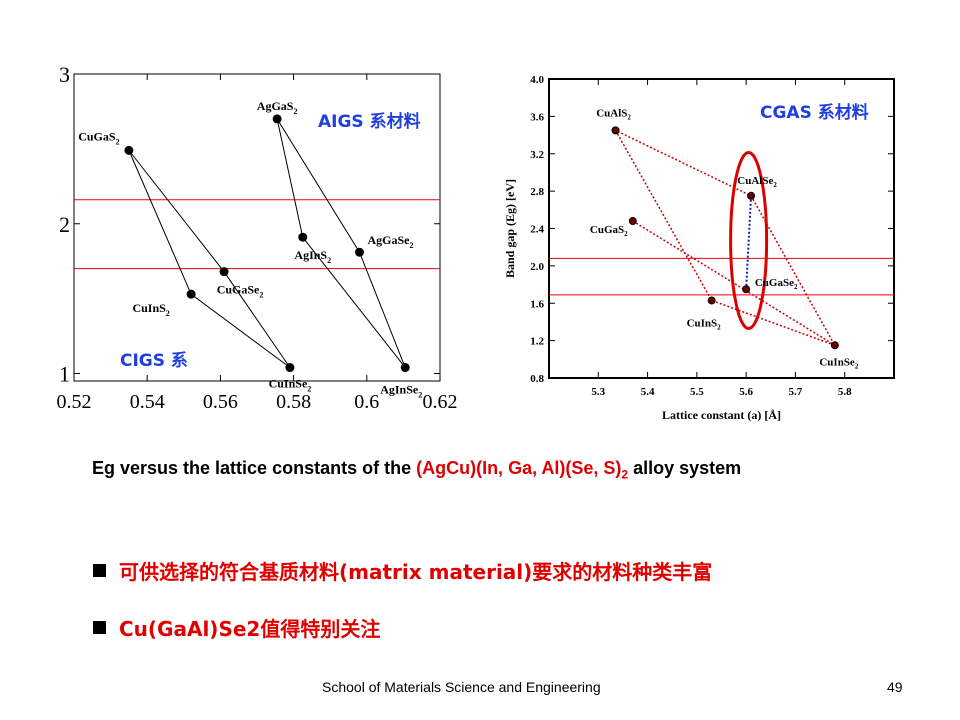  What do you see at coordinates (598, 392) in the screenshot?
I see `x-tick-label: 5.3` at bounding box center [598, 392].